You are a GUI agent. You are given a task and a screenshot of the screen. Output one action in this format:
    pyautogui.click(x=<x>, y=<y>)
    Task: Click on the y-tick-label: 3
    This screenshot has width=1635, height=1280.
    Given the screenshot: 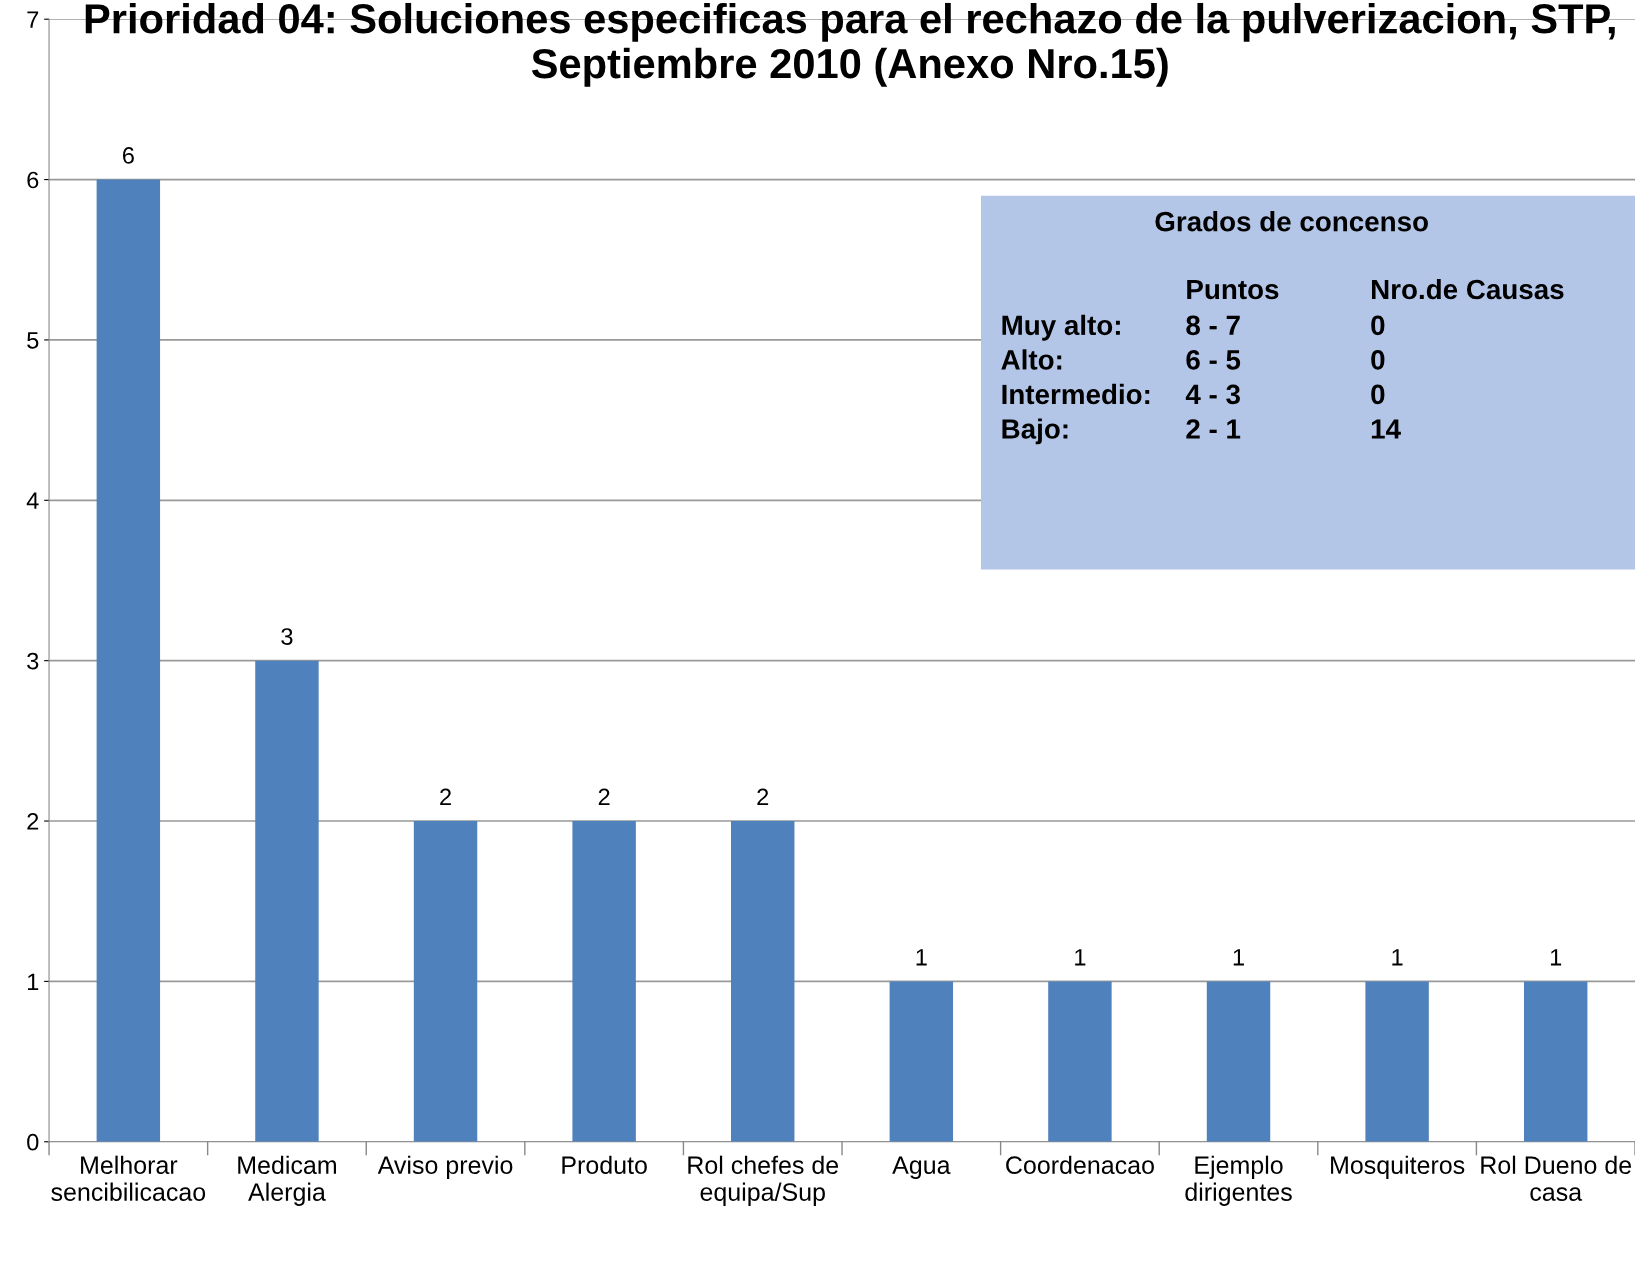 What is the action you would take?
    pyautogui.click(x=33, y=661)
    